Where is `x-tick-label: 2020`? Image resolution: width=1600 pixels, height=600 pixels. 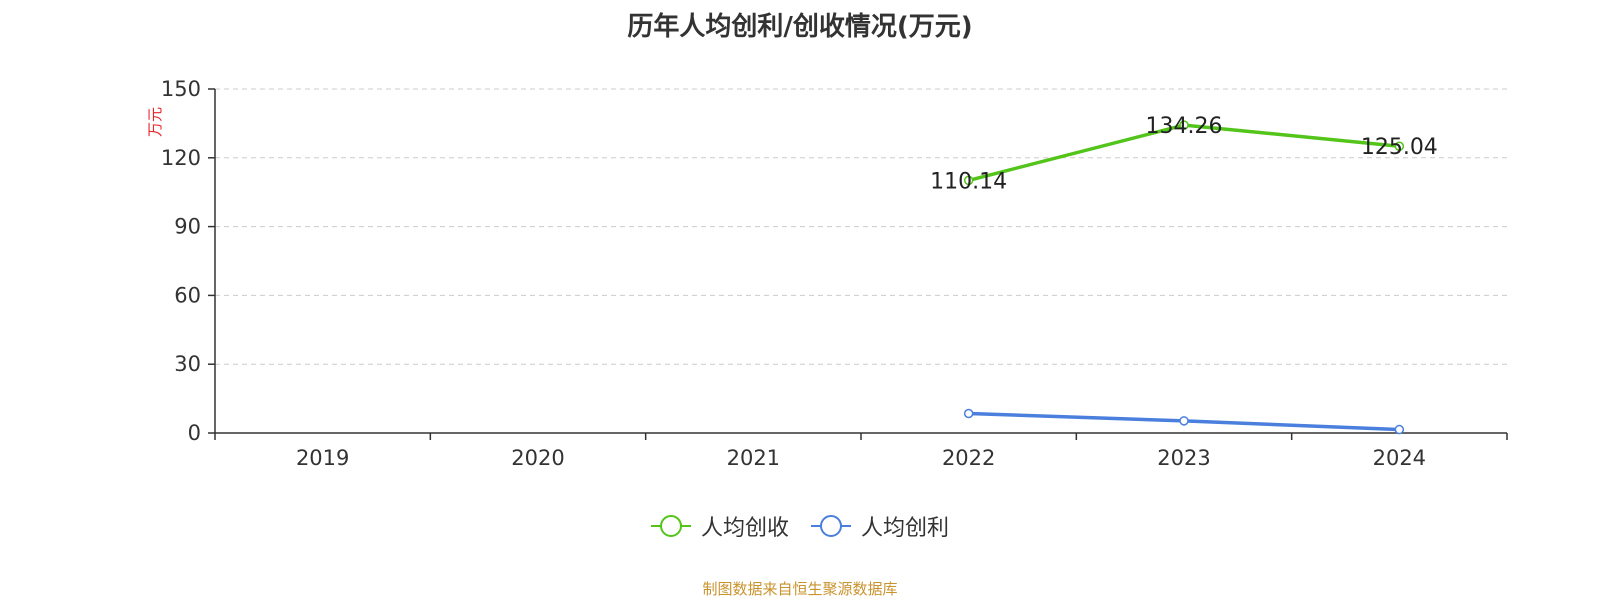 x-tick-label: 2020 is located at coordinates (537, 458).